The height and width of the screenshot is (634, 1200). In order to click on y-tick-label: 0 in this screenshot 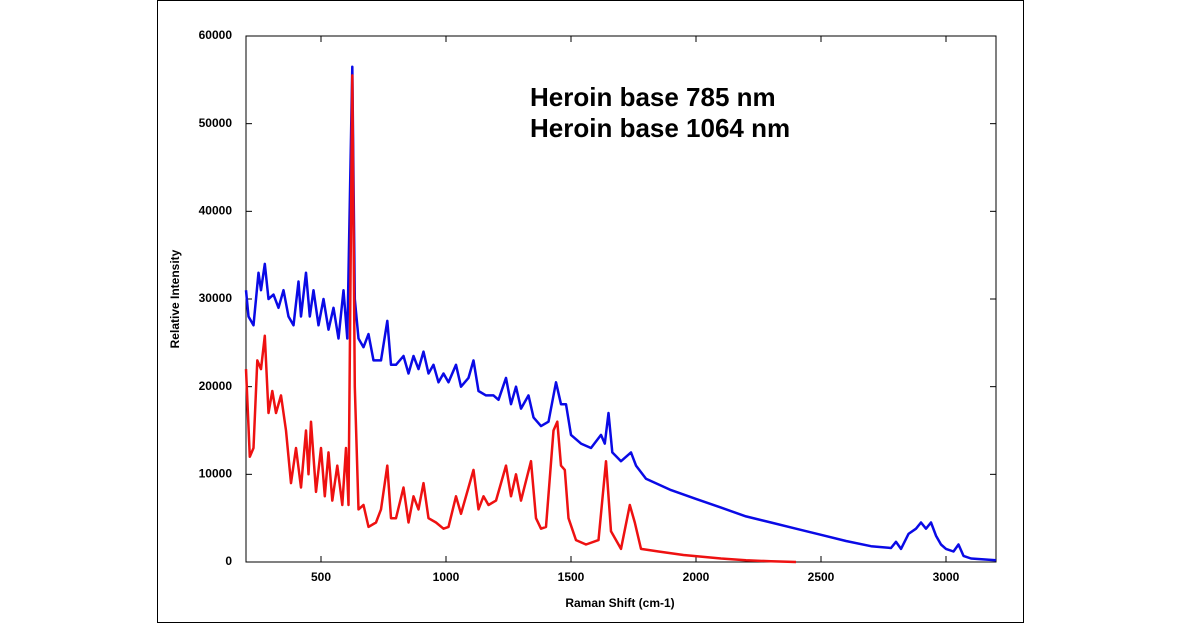, I will do `click(228, 561)`.